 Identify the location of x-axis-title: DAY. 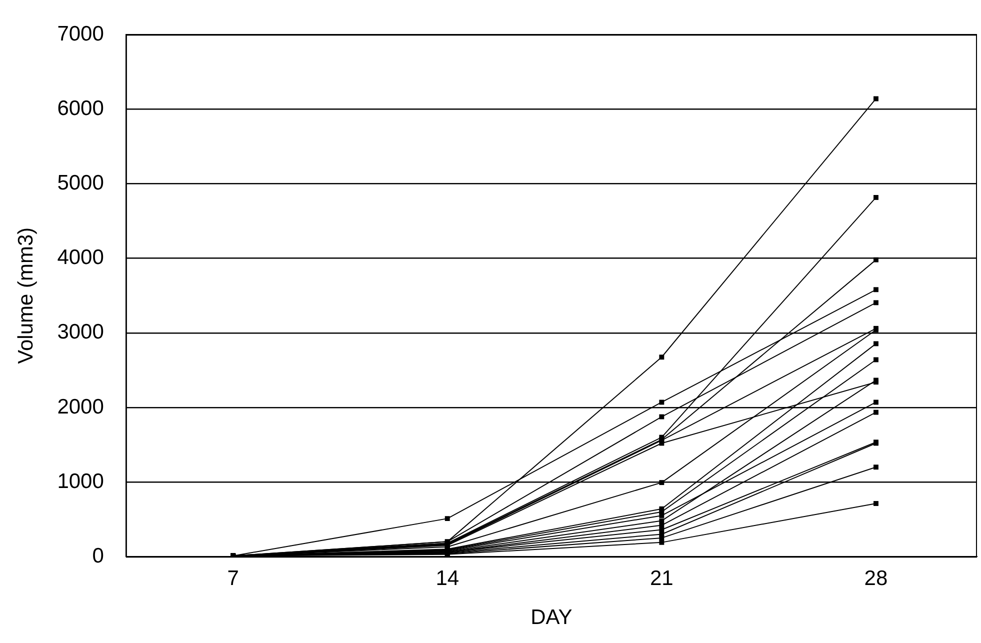
(551, 618).